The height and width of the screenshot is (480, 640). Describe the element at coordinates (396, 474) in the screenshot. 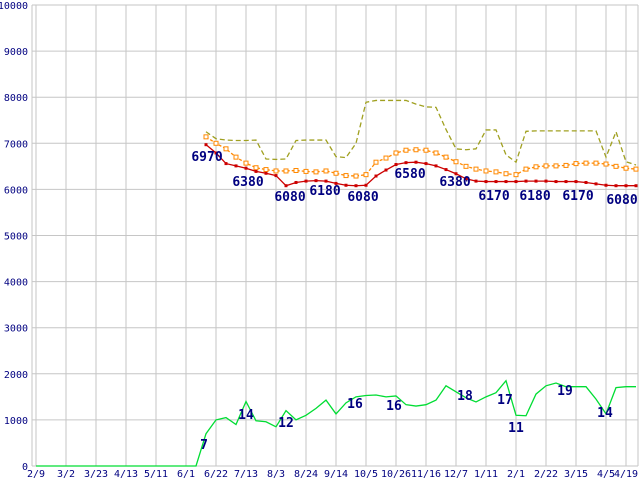

I see `x-tick-label: 10/26` at that location.